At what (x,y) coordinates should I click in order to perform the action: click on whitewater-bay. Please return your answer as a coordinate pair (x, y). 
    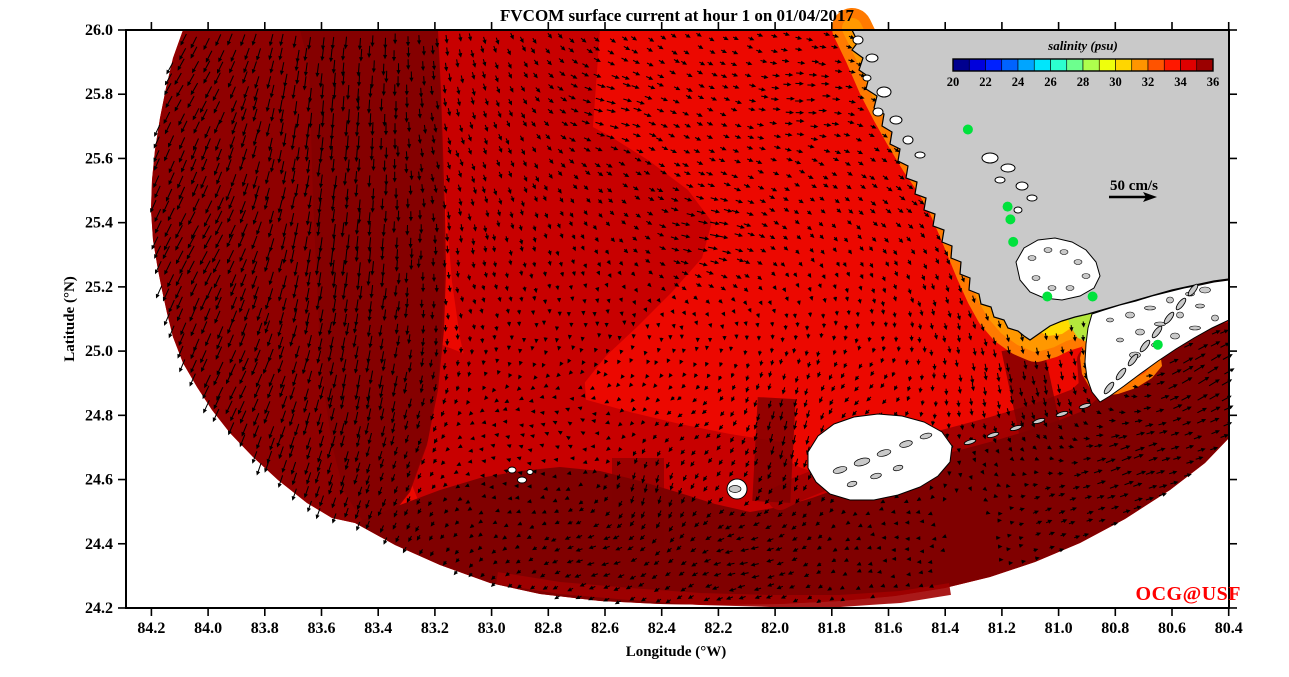
    Looking at the image, I should click on (1058, 269).